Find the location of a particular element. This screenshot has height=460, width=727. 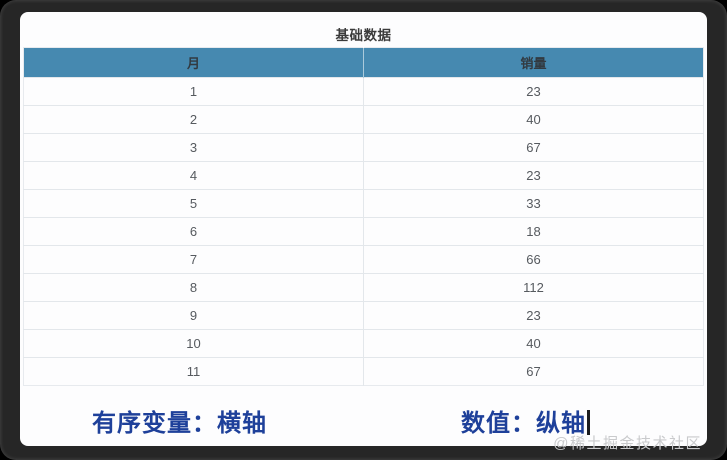

column-header-sales: 销量 is located at coordinates (533, 62).